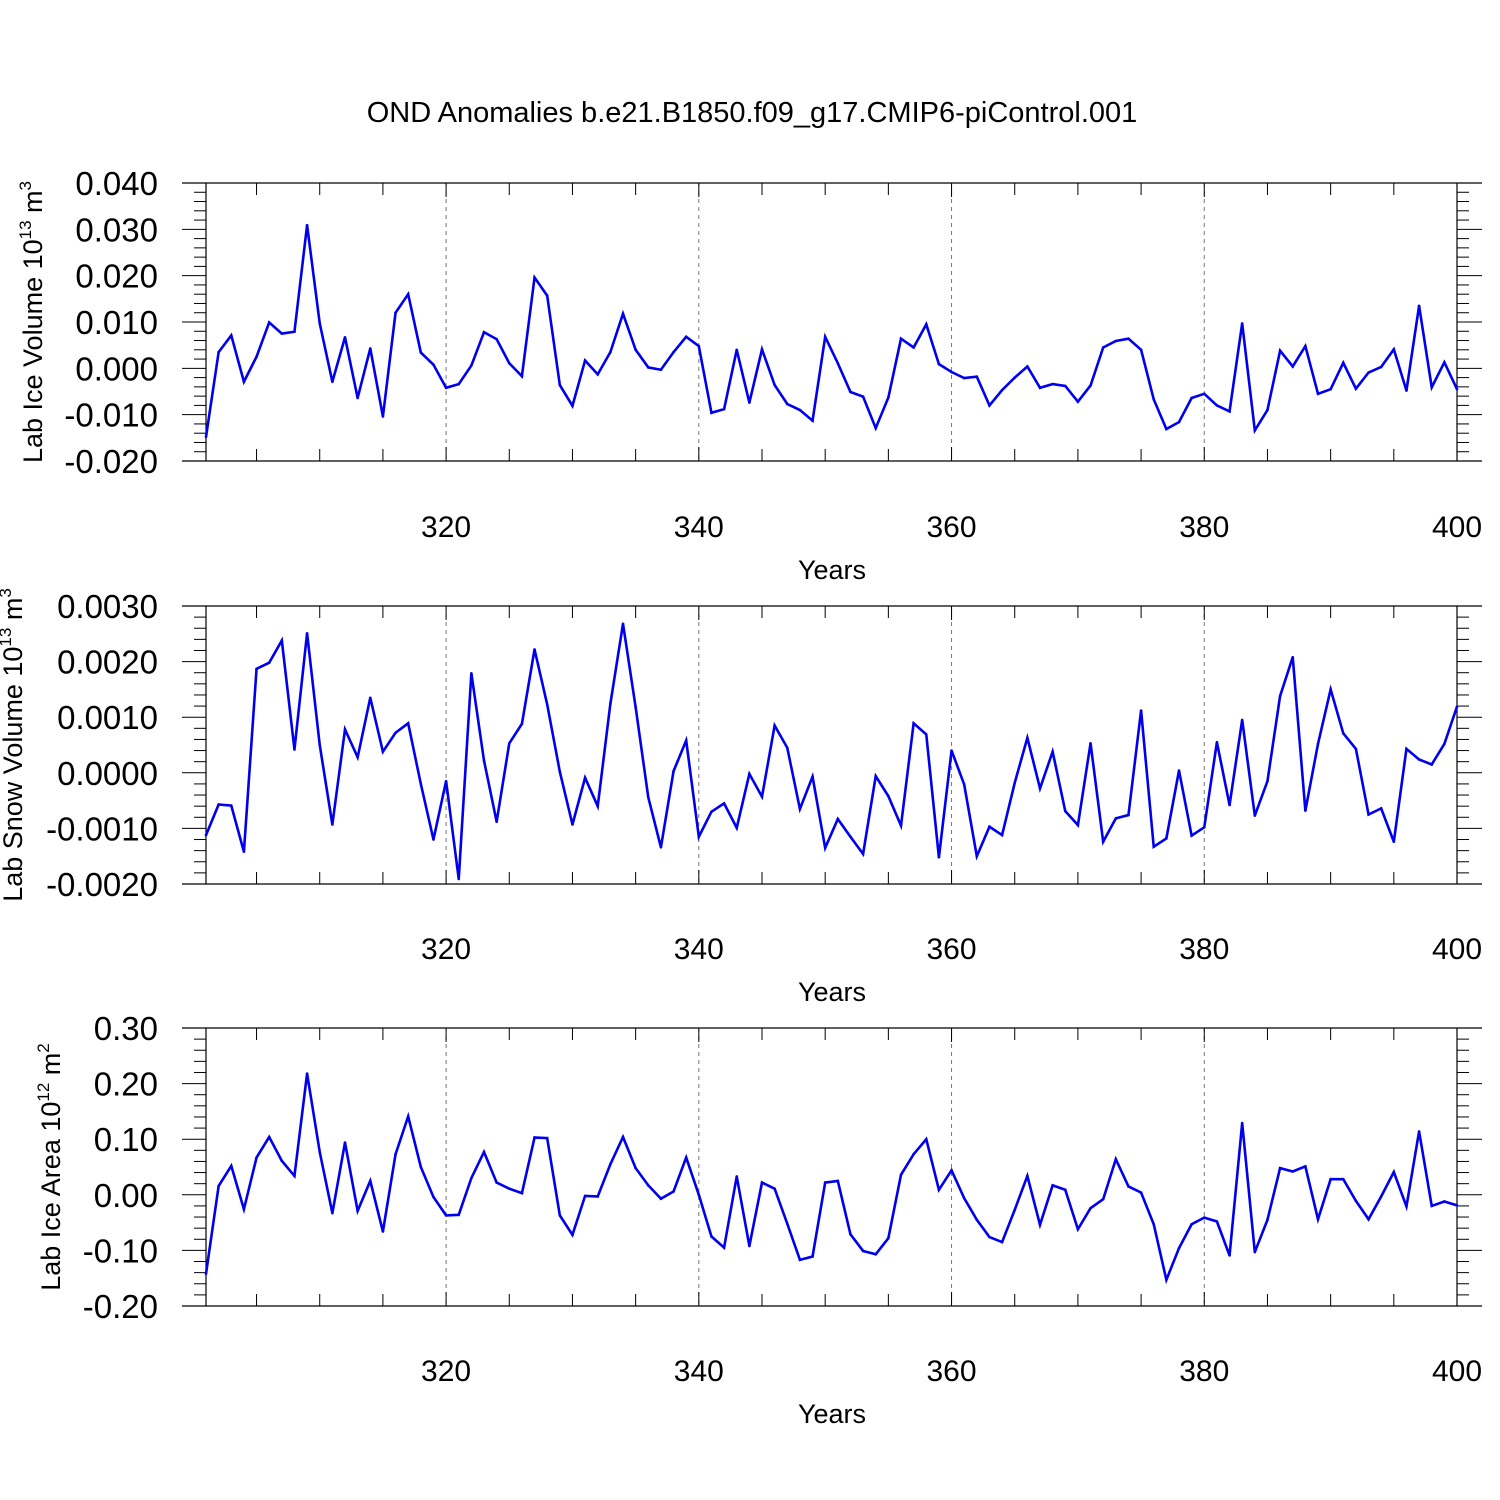 The image size is (1500, 1500). I want to click on y-axis-label: Lab Ice Area 1012 m2, so click(50, 1167).